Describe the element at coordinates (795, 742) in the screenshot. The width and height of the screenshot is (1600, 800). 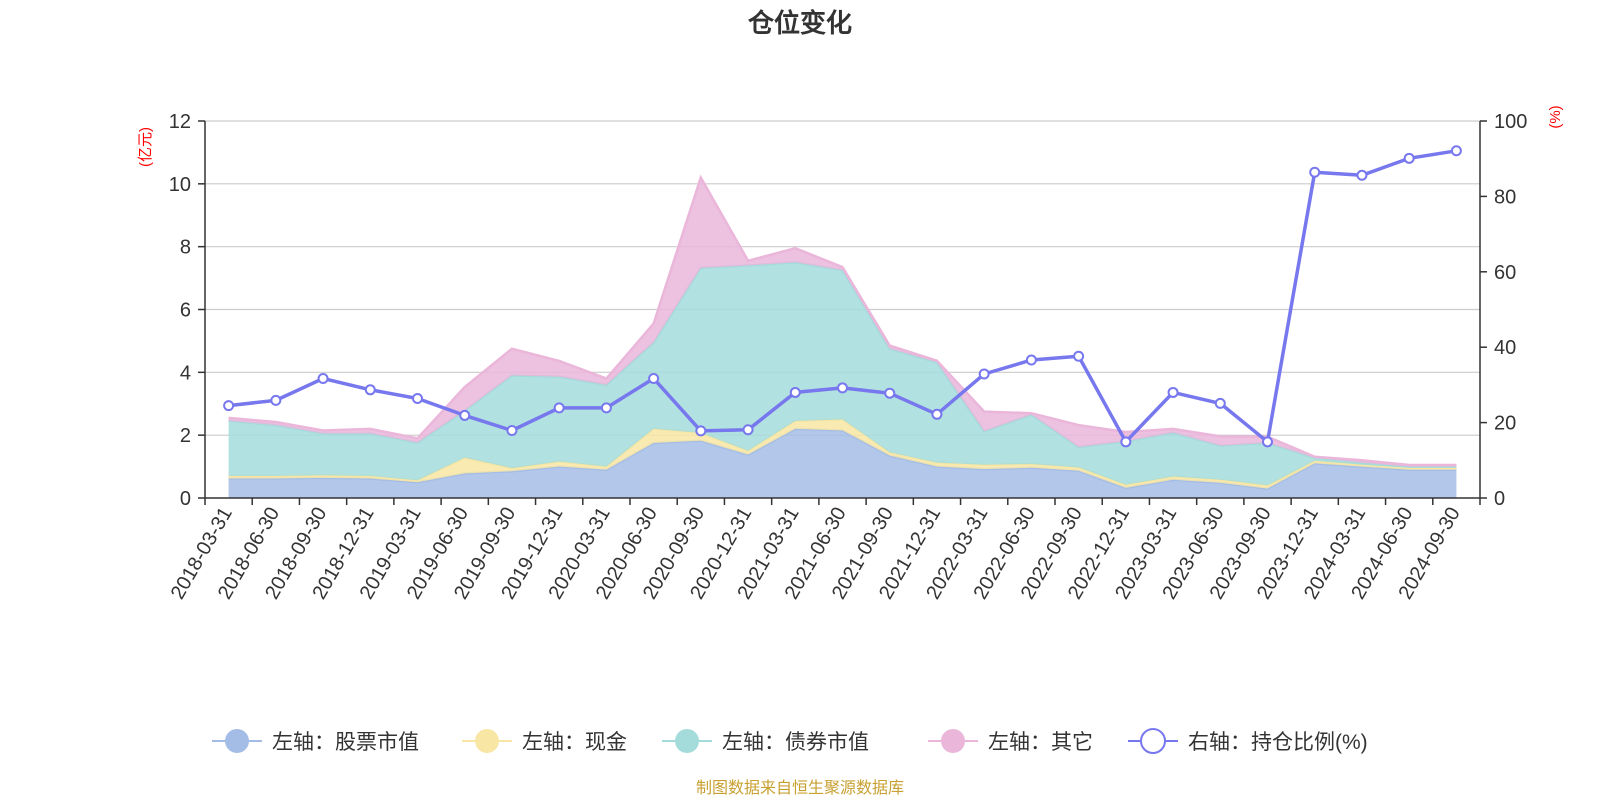
I see `legend-label-bond: 左轴：债券市值` at that location.